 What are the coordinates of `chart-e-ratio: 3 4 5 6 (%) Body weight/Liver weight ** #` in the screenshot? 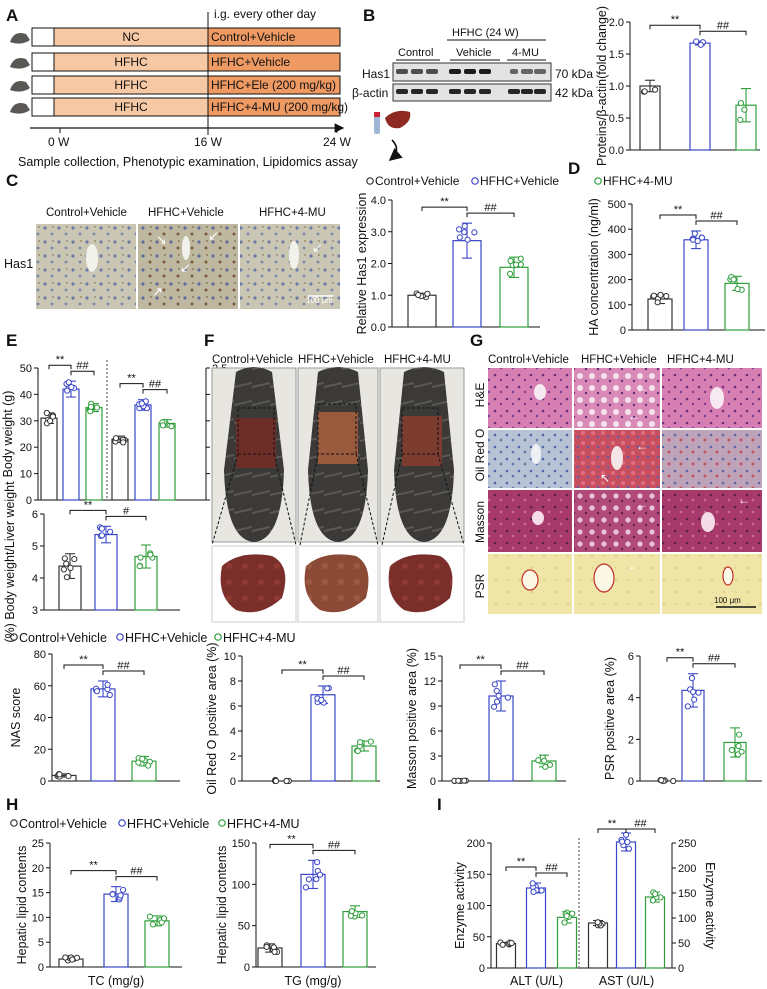 It's located at (91, 562).